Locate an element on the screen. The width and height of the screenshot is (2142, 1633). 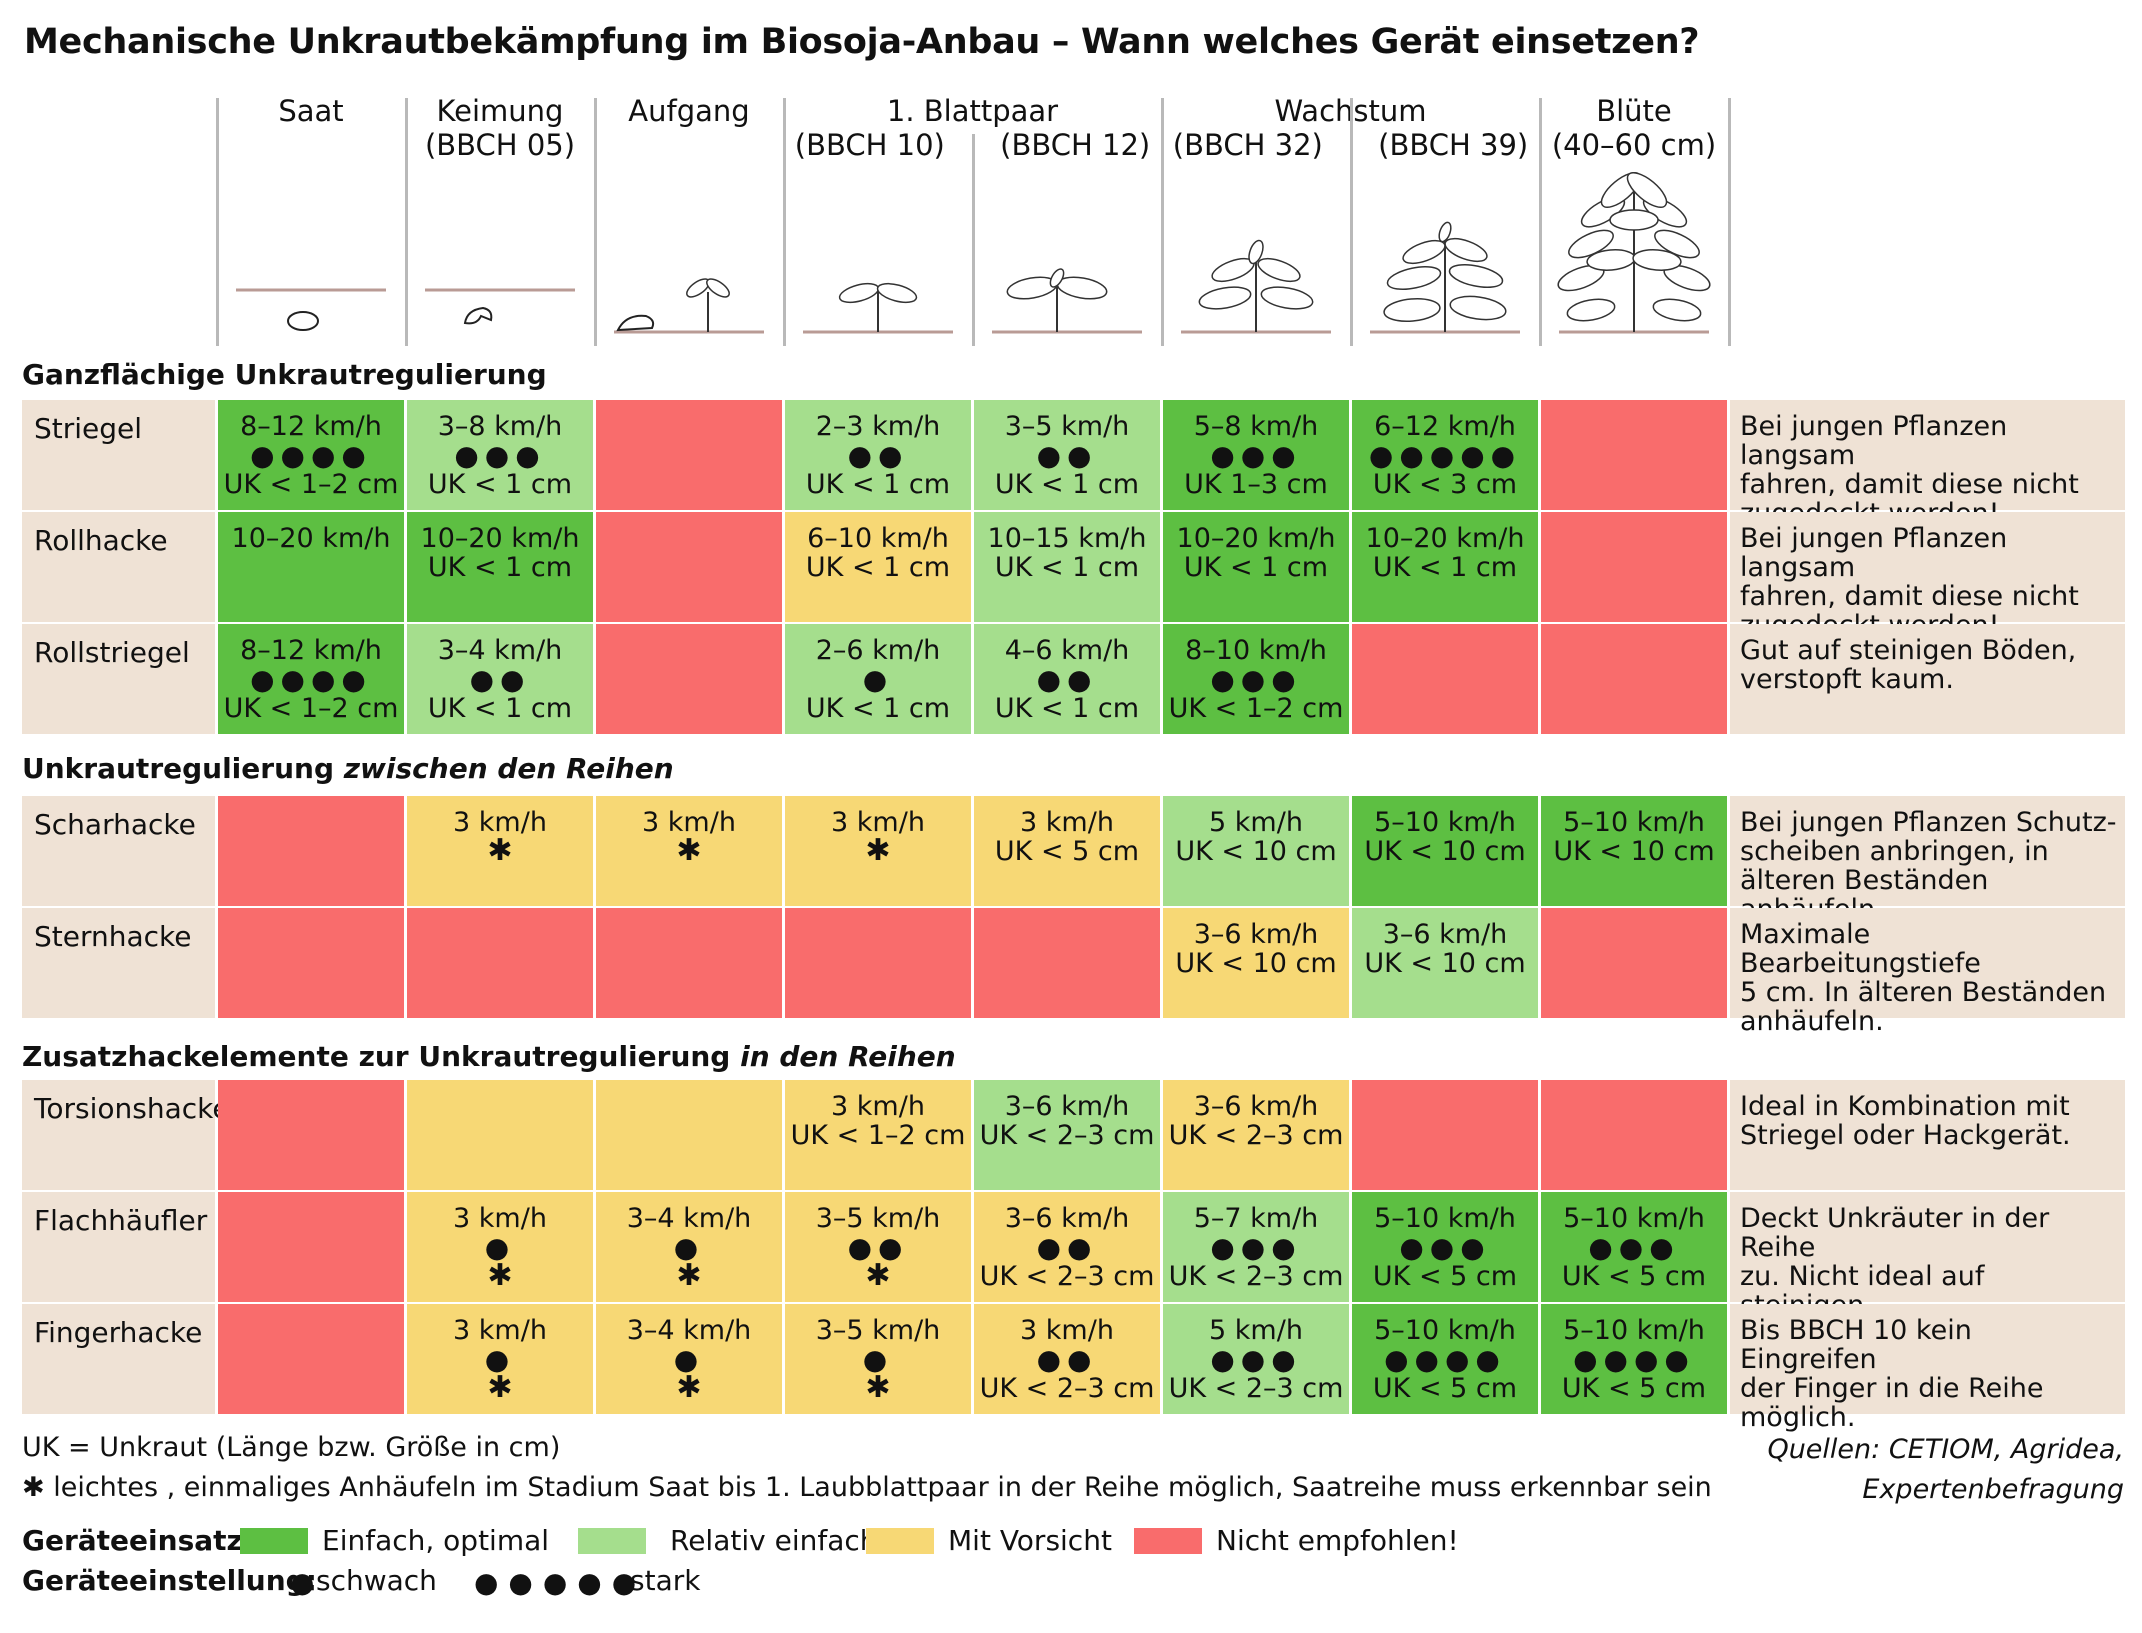
cell-text: UK < 5 cm is located at coordinates (1445, 1388).